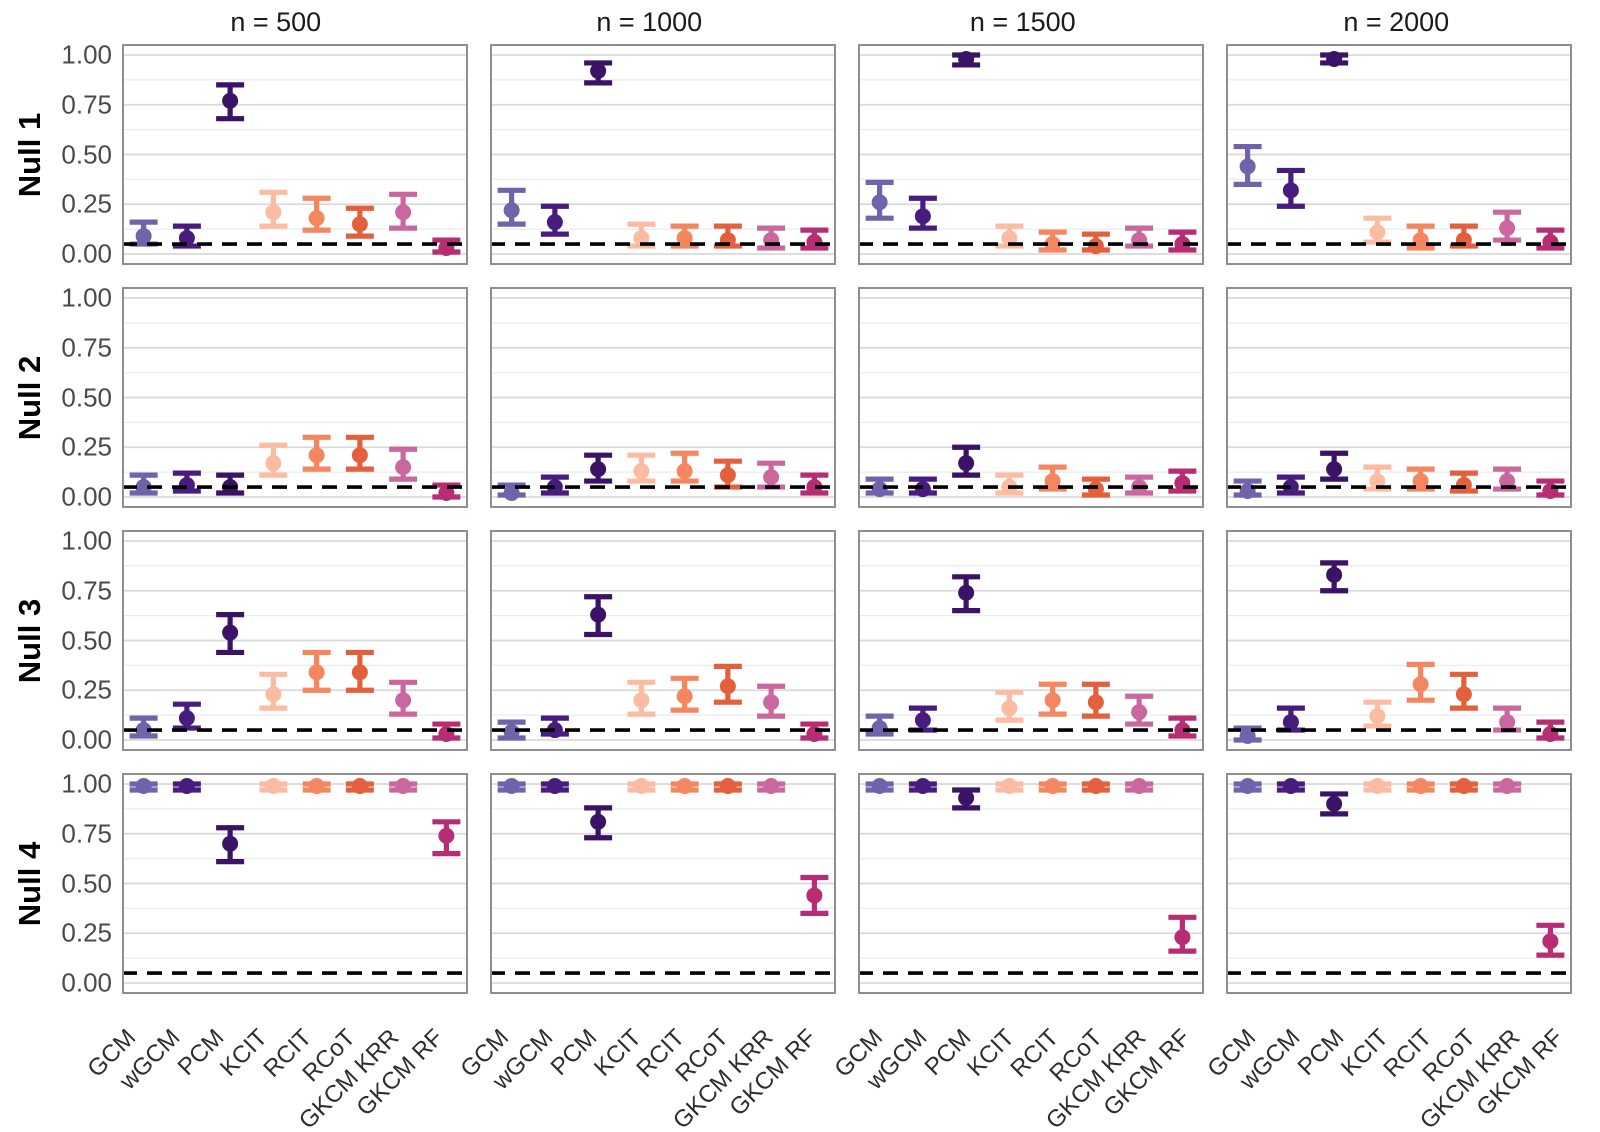 Image resolution: width=1600 pixels, height=1132 pixels. What do you see at coordinates (295, 397) in the screenshot?
I see `panel-null2-n500` at bounding box center [295, 397].